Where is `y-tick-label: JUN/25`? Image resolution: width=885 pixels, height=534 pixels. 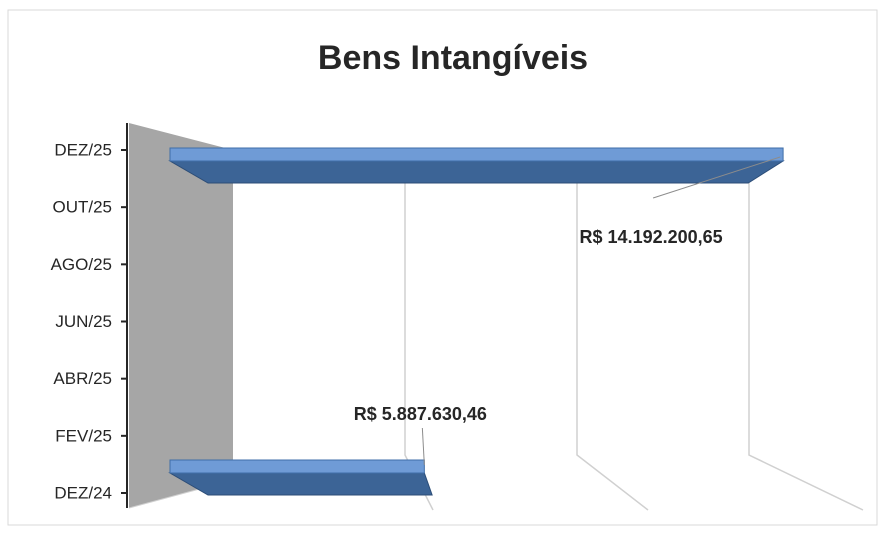
y-tick-label: JUN/25 is located at coordinates (83, 321).